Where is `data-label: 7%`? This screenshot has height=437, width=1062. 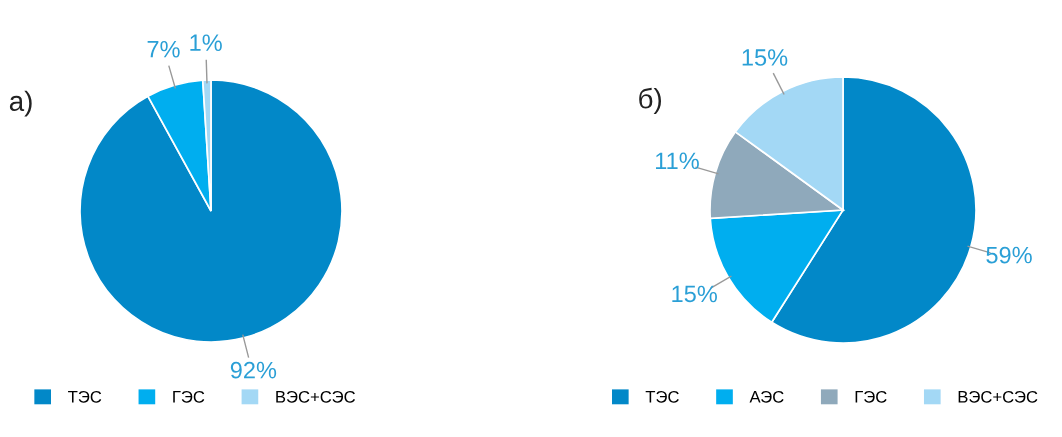 data-label: 7% is located at coordinates (163, 49).